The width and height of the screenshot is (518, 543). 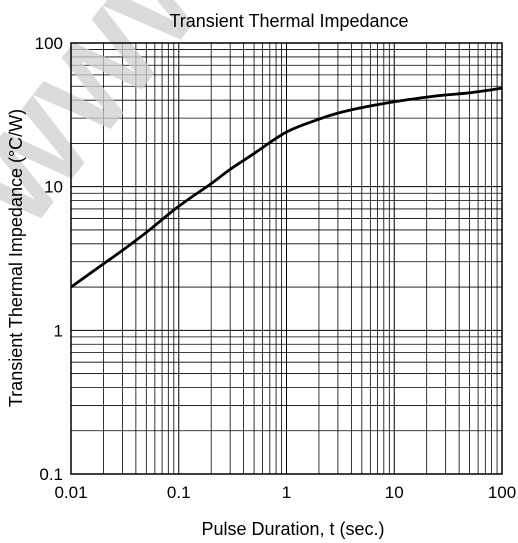 I want to click on y-tick-label: 1, so click(x=58, y=330).